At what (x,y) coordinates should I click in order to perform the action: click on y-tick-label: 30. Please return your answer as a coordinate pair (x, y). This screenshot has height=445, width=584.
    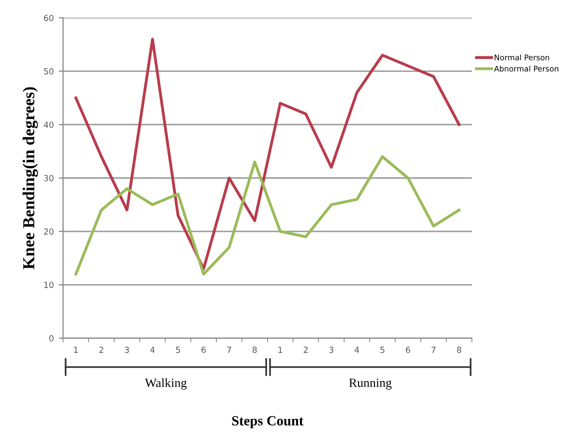
    Looking at the image, I should click on (49, 178).